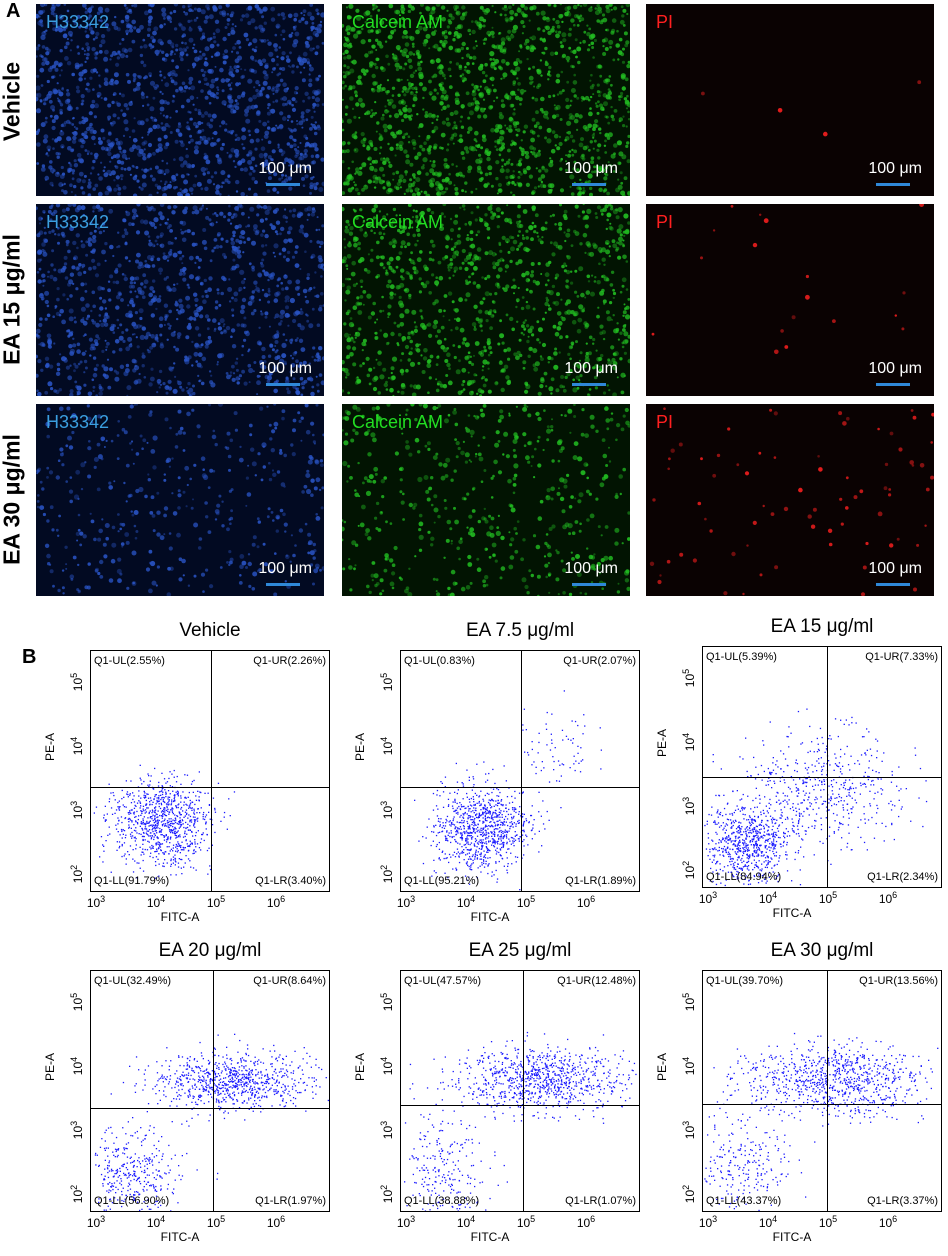  What do you see at coordinates (285, 168) in the screenshot?
I see `scale-label: 100 μm` at bounding box center [285, 168].